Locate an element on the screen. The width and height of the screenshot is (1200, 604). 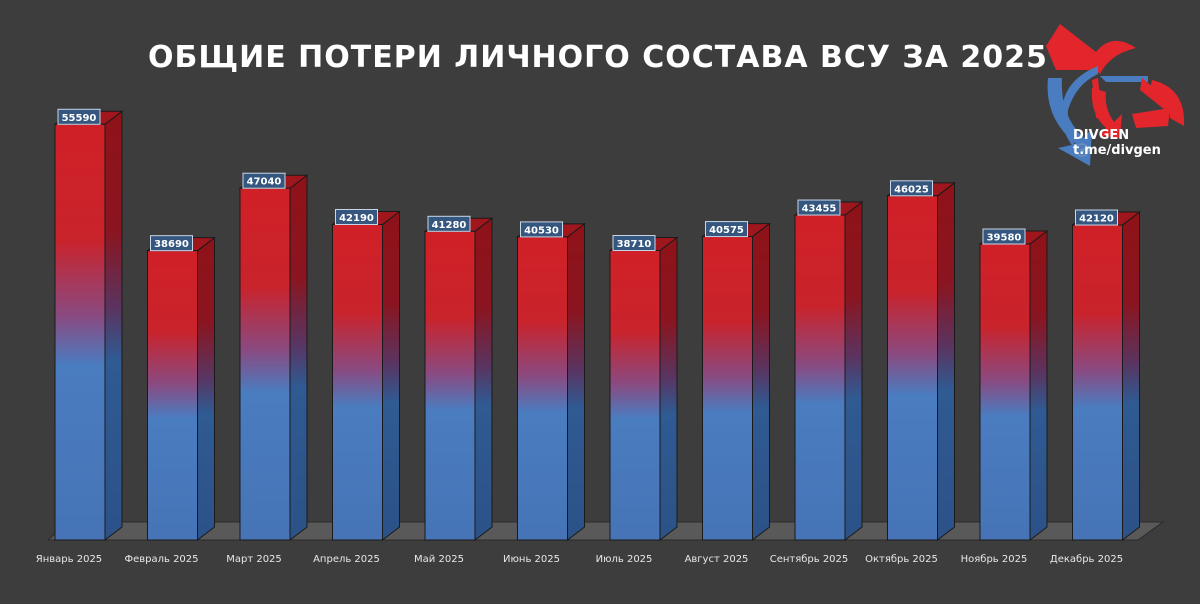
data-label: 40530 is located at coordinates (541, 230).